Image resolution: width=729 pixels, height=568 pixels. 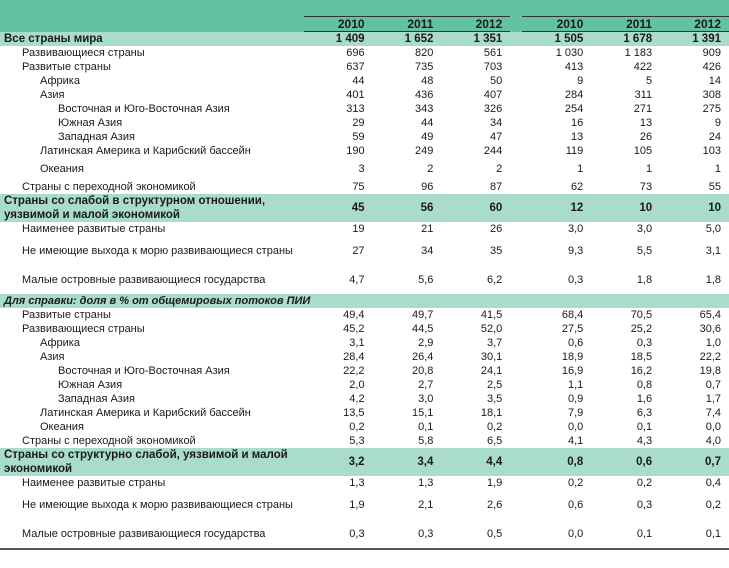 I want to click on cell-value: 65,4, so click(x=710, y=315).